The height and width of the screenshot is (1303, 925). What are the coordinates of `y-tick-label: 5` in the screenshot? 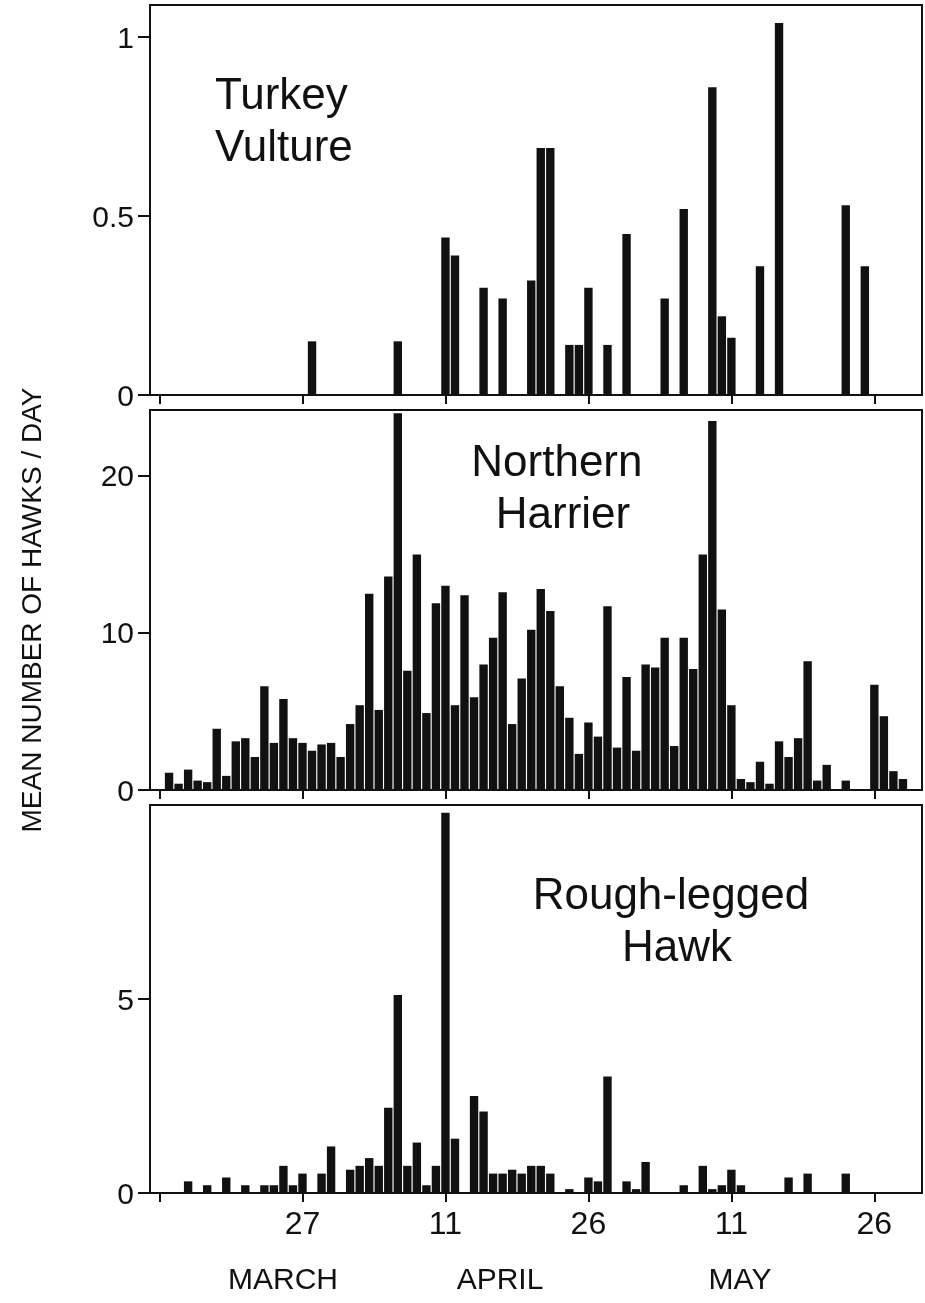 It's located at (125, 999).